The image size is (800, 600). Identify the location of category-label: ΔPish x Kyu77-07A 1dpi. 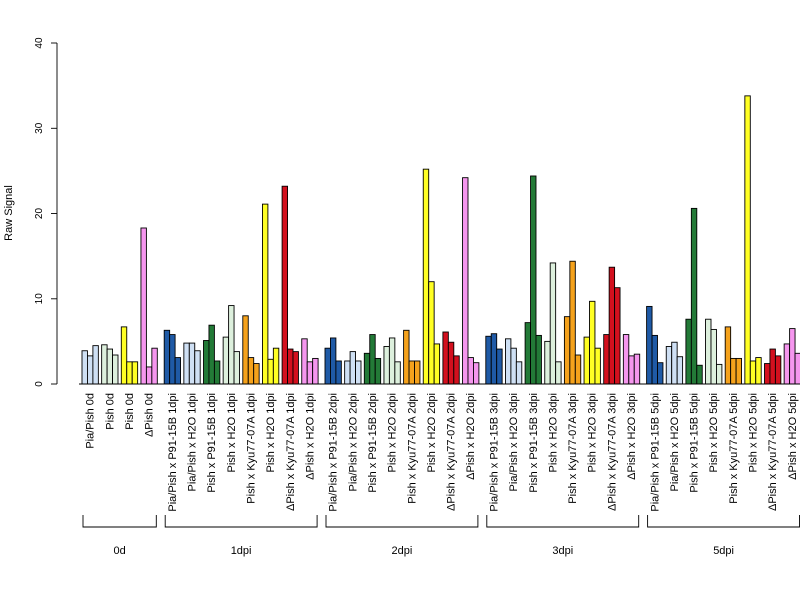
(291, 452).